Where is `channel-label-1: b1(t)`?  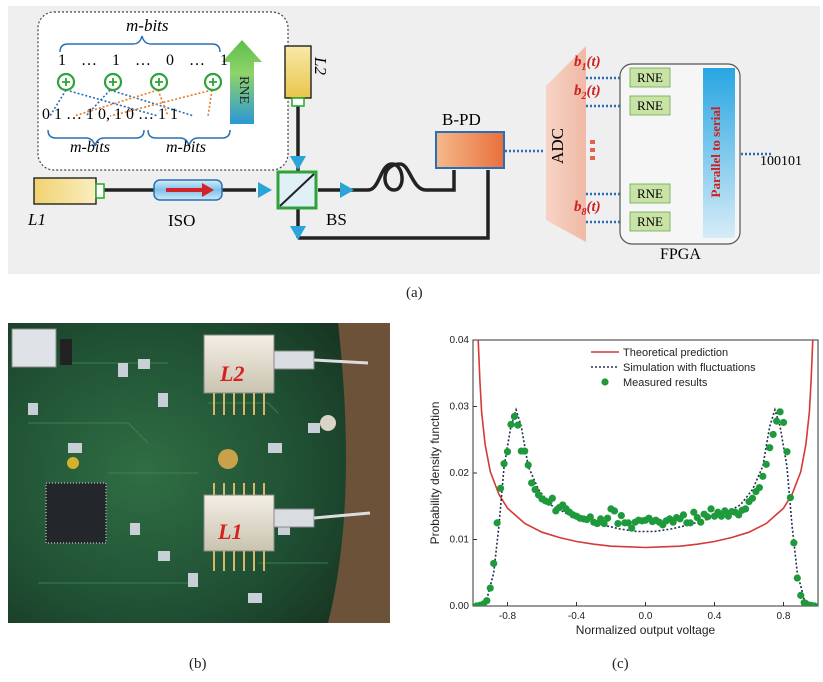
channel-label-1: b1(t) is located at coordinates (587, 63).